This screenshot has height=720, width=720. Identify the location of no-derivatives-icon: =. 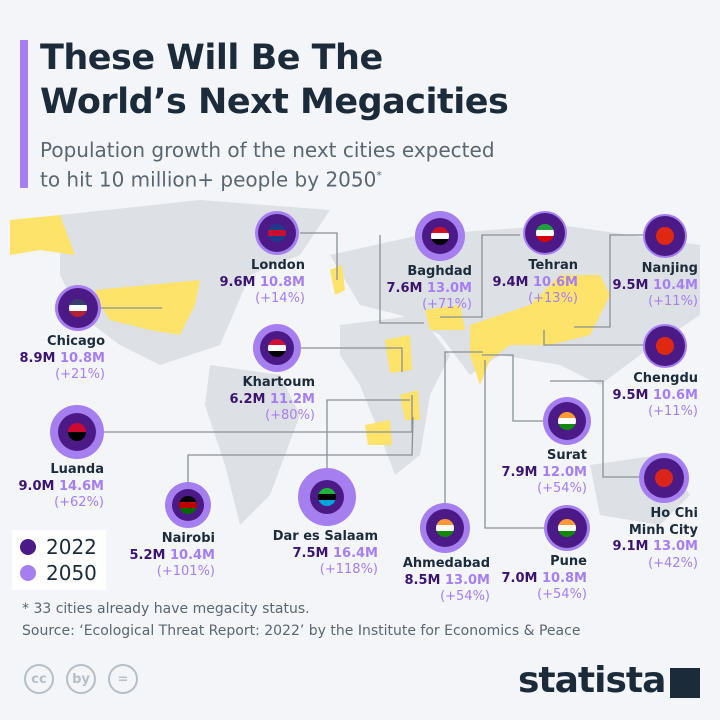
(123, 679).